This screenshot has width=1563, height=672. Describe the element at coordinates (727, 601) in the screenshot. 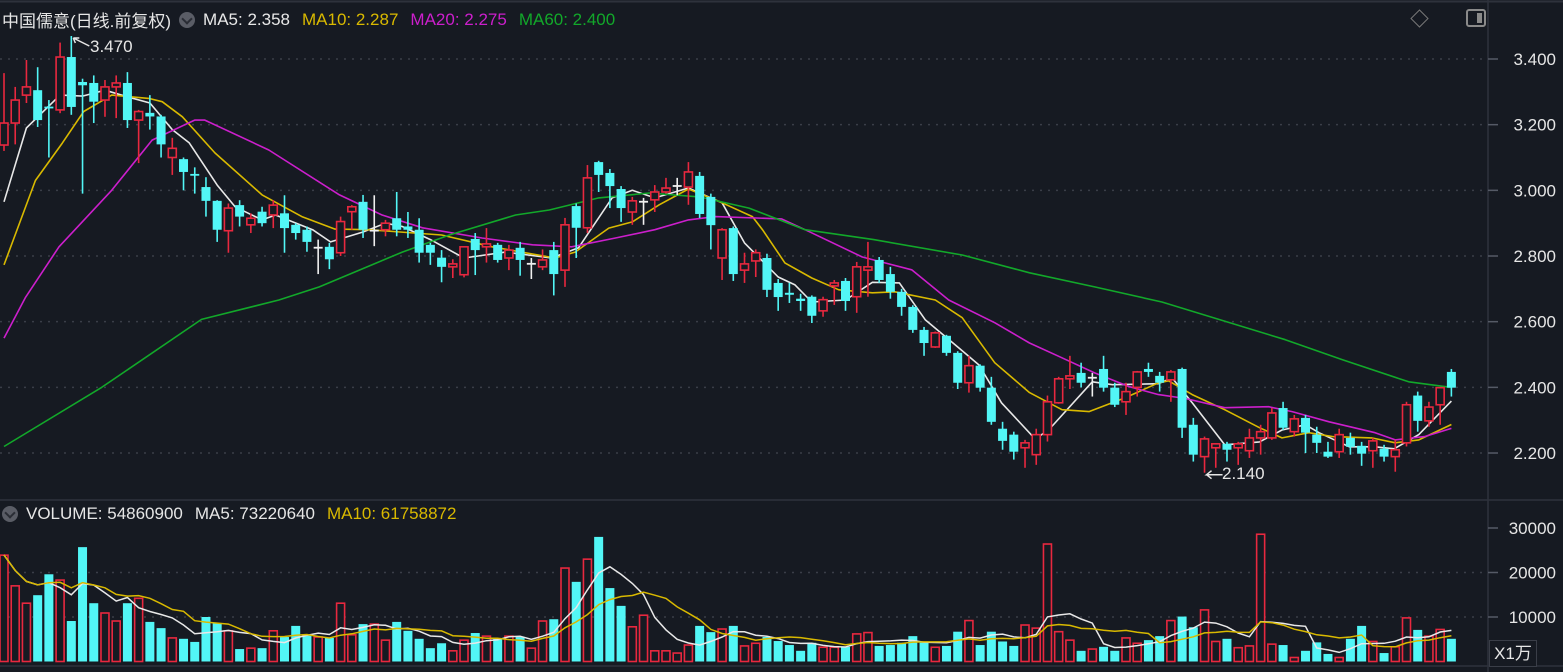

I see `volume-ma10-line` at that location.